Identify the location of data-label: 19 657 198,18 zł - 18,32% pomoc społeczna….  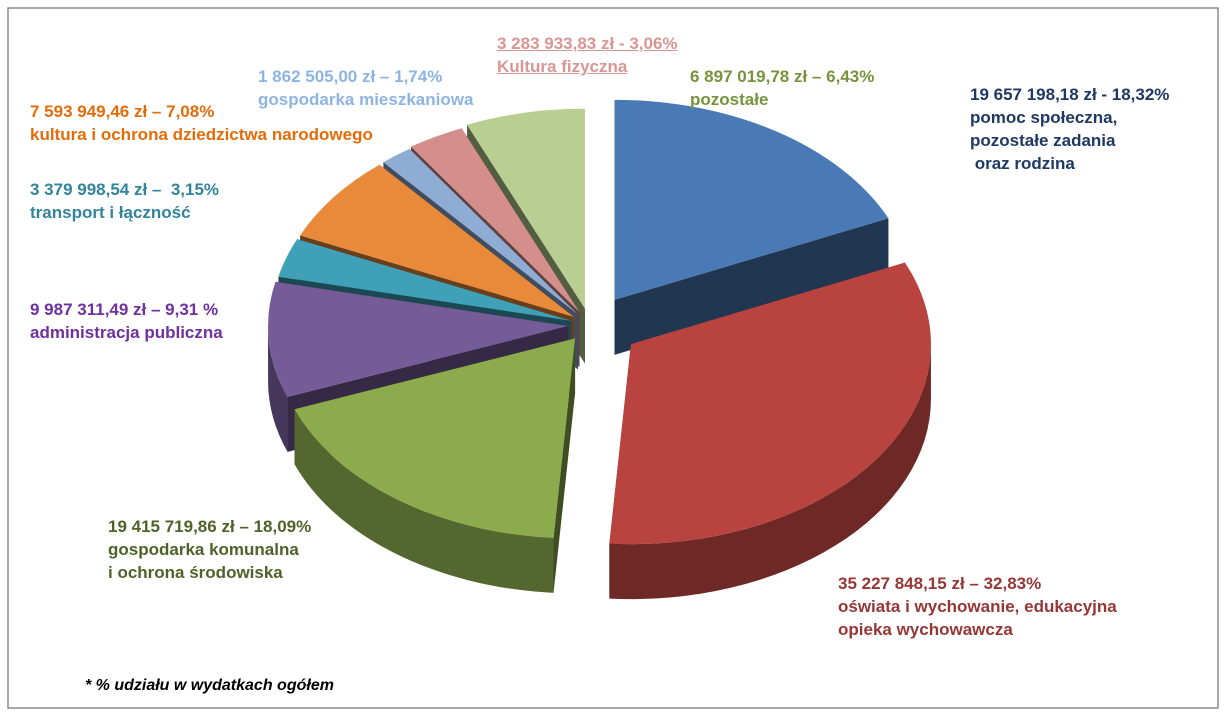
(1069, 129).